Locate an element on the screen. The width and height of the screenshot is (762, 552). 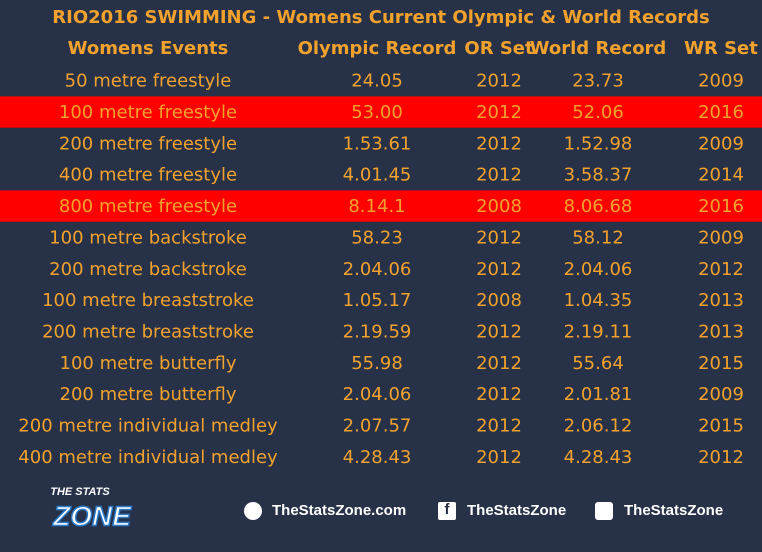
column-header: Womens Events is located at coordinates (148, 48).